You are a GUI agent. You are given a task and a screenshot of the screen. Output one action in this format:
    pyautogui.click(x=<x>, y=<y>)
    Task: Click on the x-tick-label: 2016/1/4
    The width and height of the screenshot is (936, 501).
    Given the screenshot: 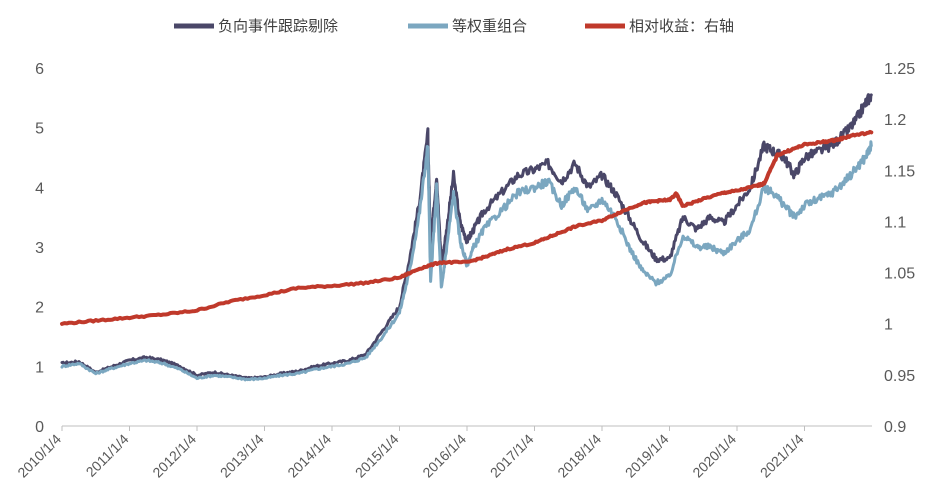 What is the action you would take?
    pyautogui.click(x=444, y=456)
    